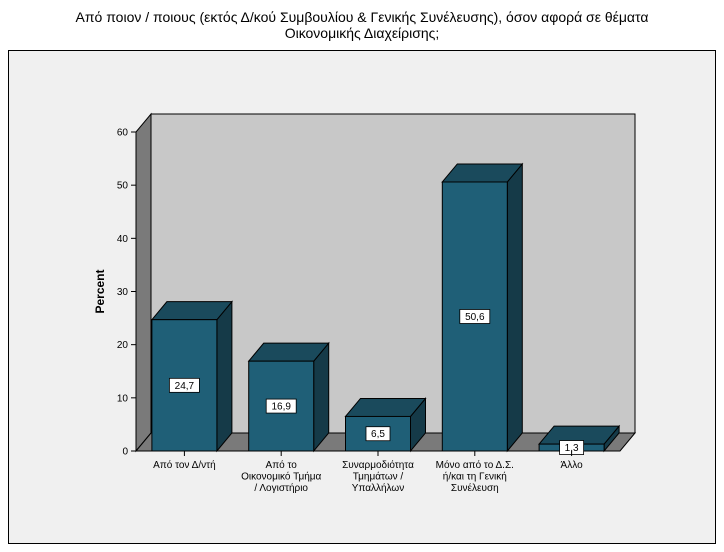 This screenshot has height=552, width=724. What do you see at coordinates (184, 465) in the screenshot?
I see `x-tick-label: Από τον Δ/ντή` at bounding box center [184, 465].